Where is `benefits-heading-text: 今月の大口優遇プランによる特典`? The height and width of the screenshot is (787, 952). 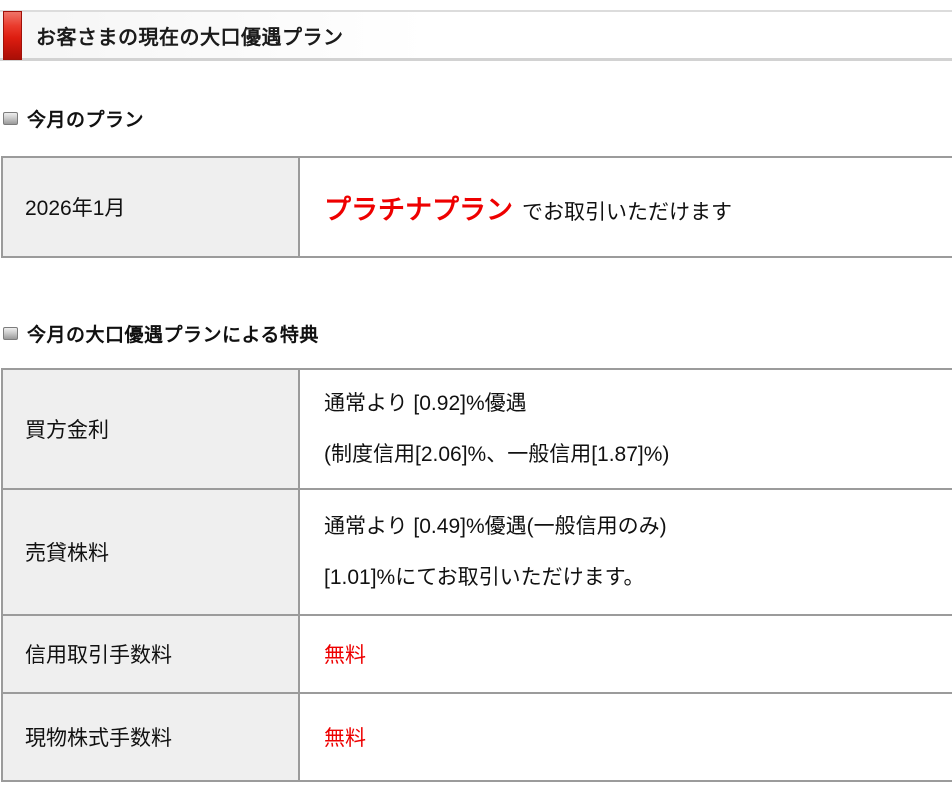
benefits-heading-text: 今月の大口優遇プランによる特典 is located at coordinates (173, 335).